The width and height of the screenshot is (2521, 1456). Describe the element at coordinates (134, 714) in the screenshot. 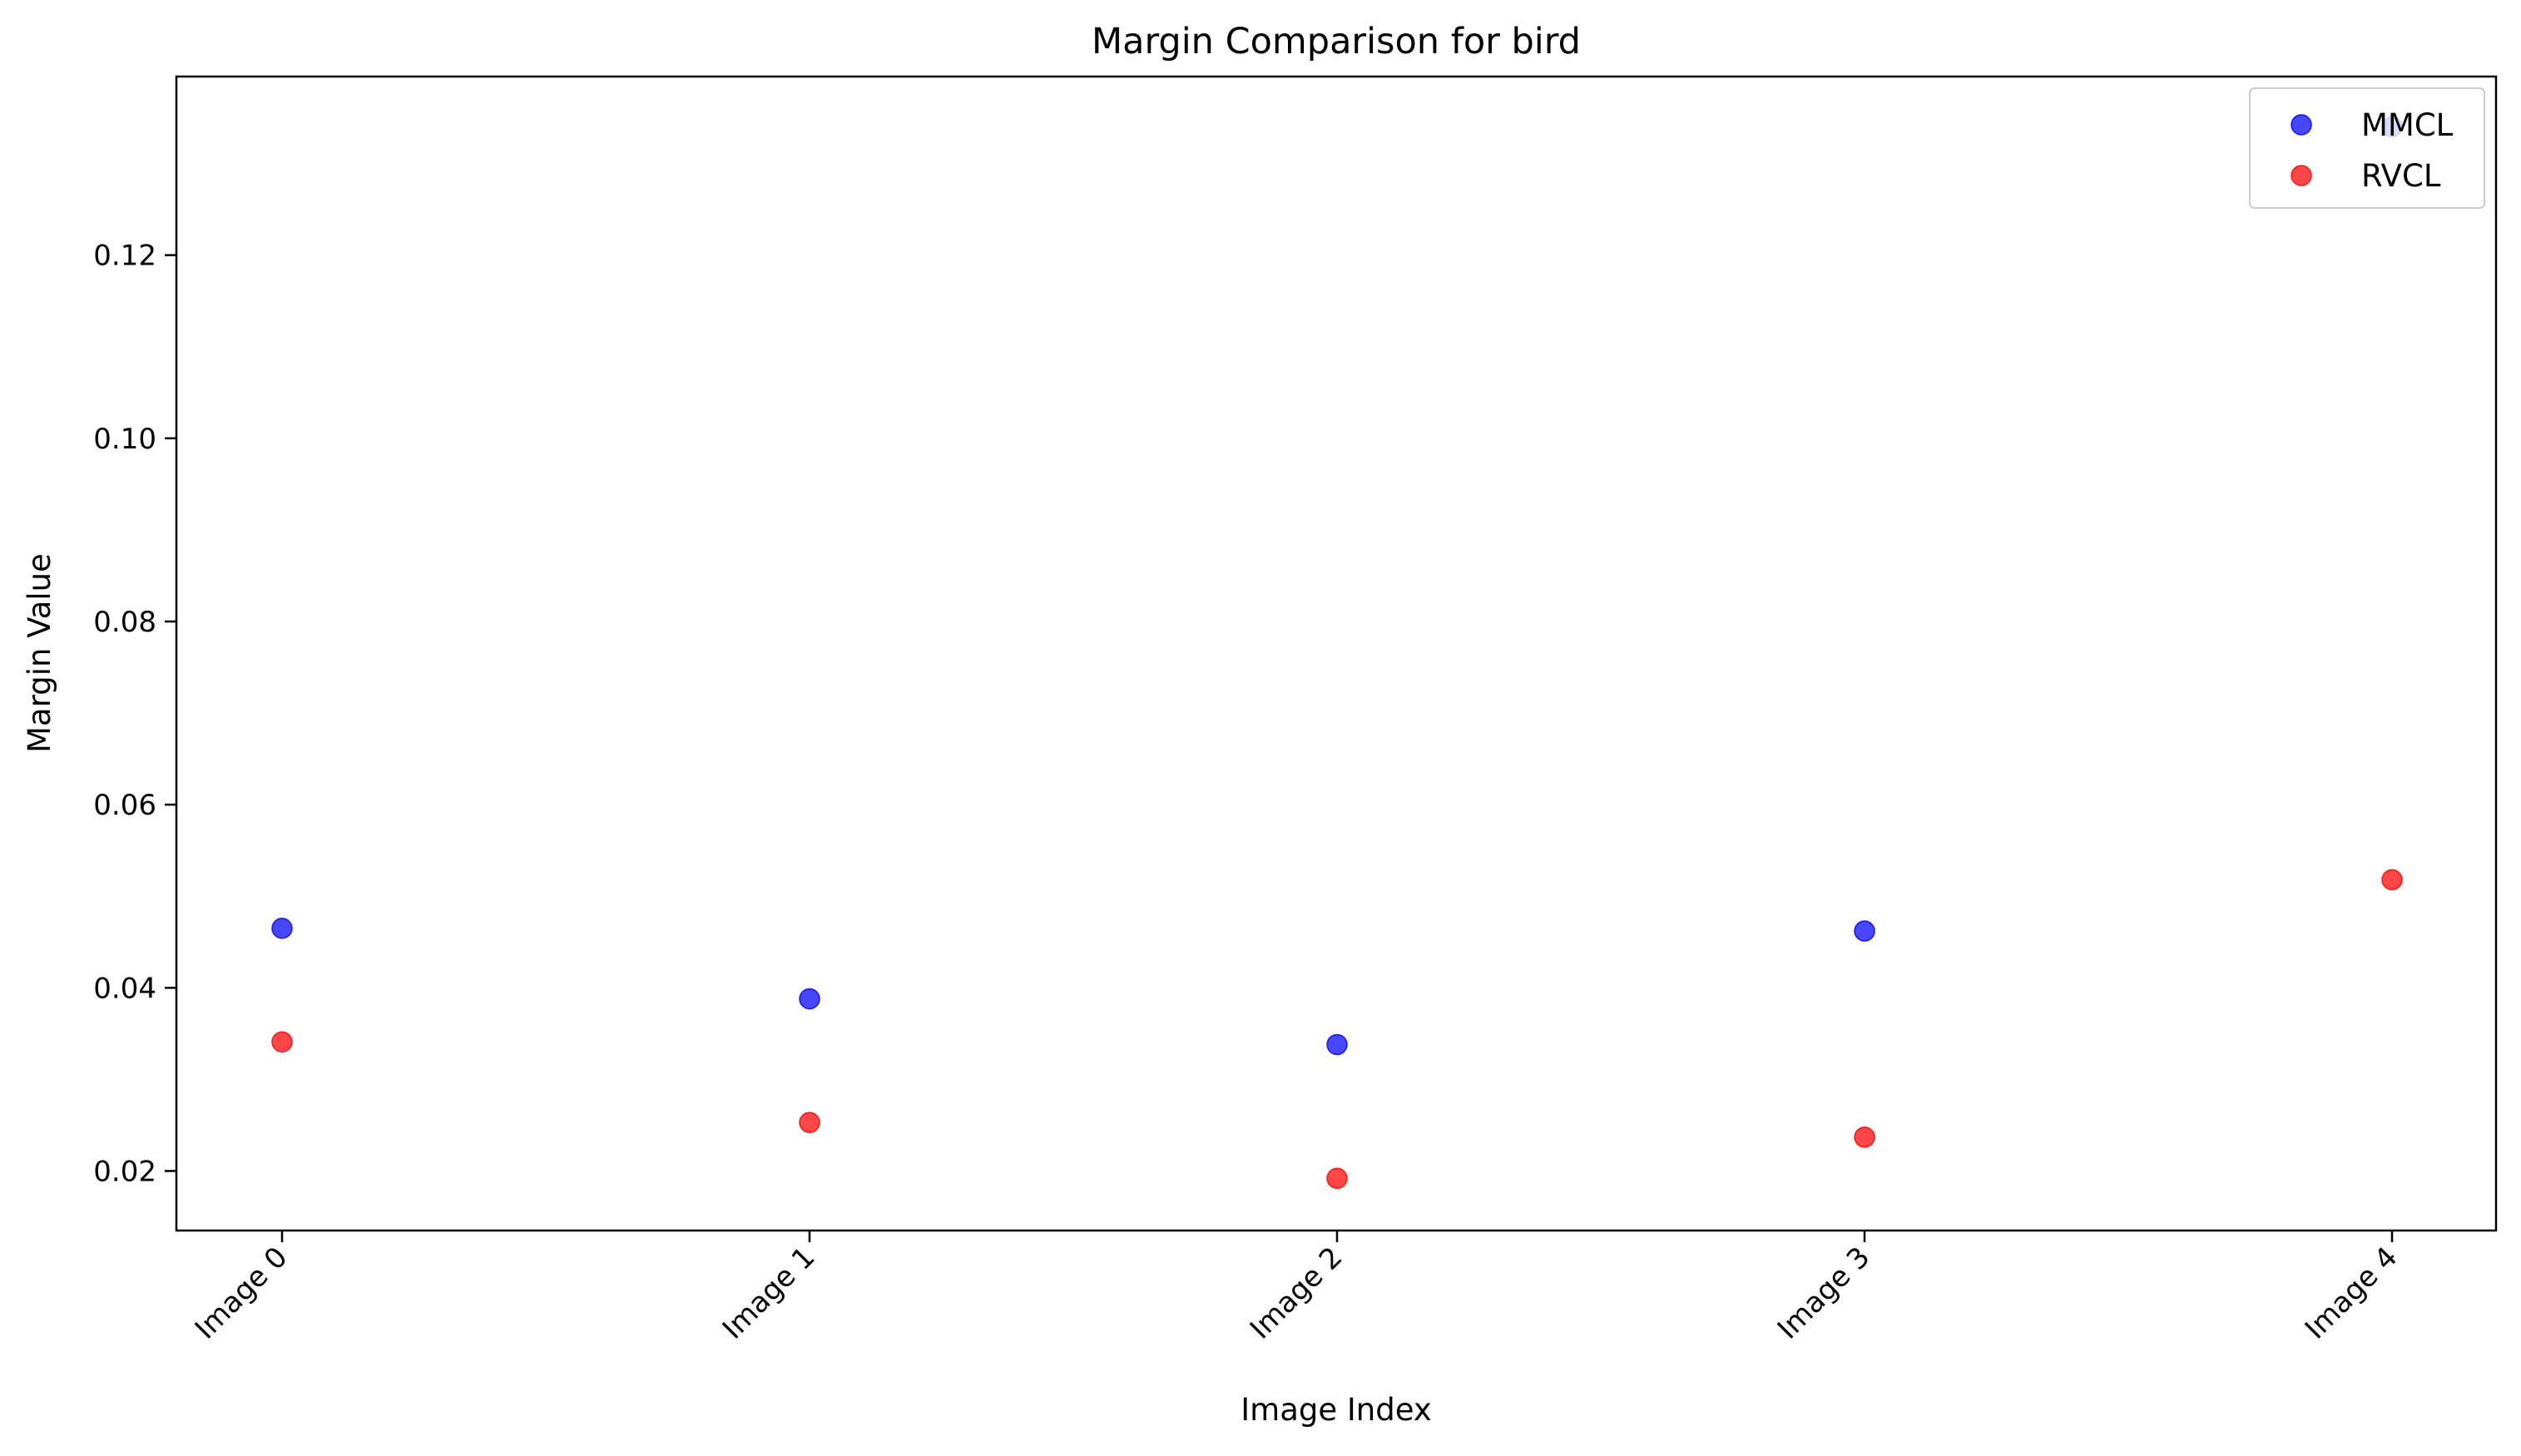

I see `y-axis-ticks: 0.02 0.04 0.06 0.08 0.10 0.12` at that location.